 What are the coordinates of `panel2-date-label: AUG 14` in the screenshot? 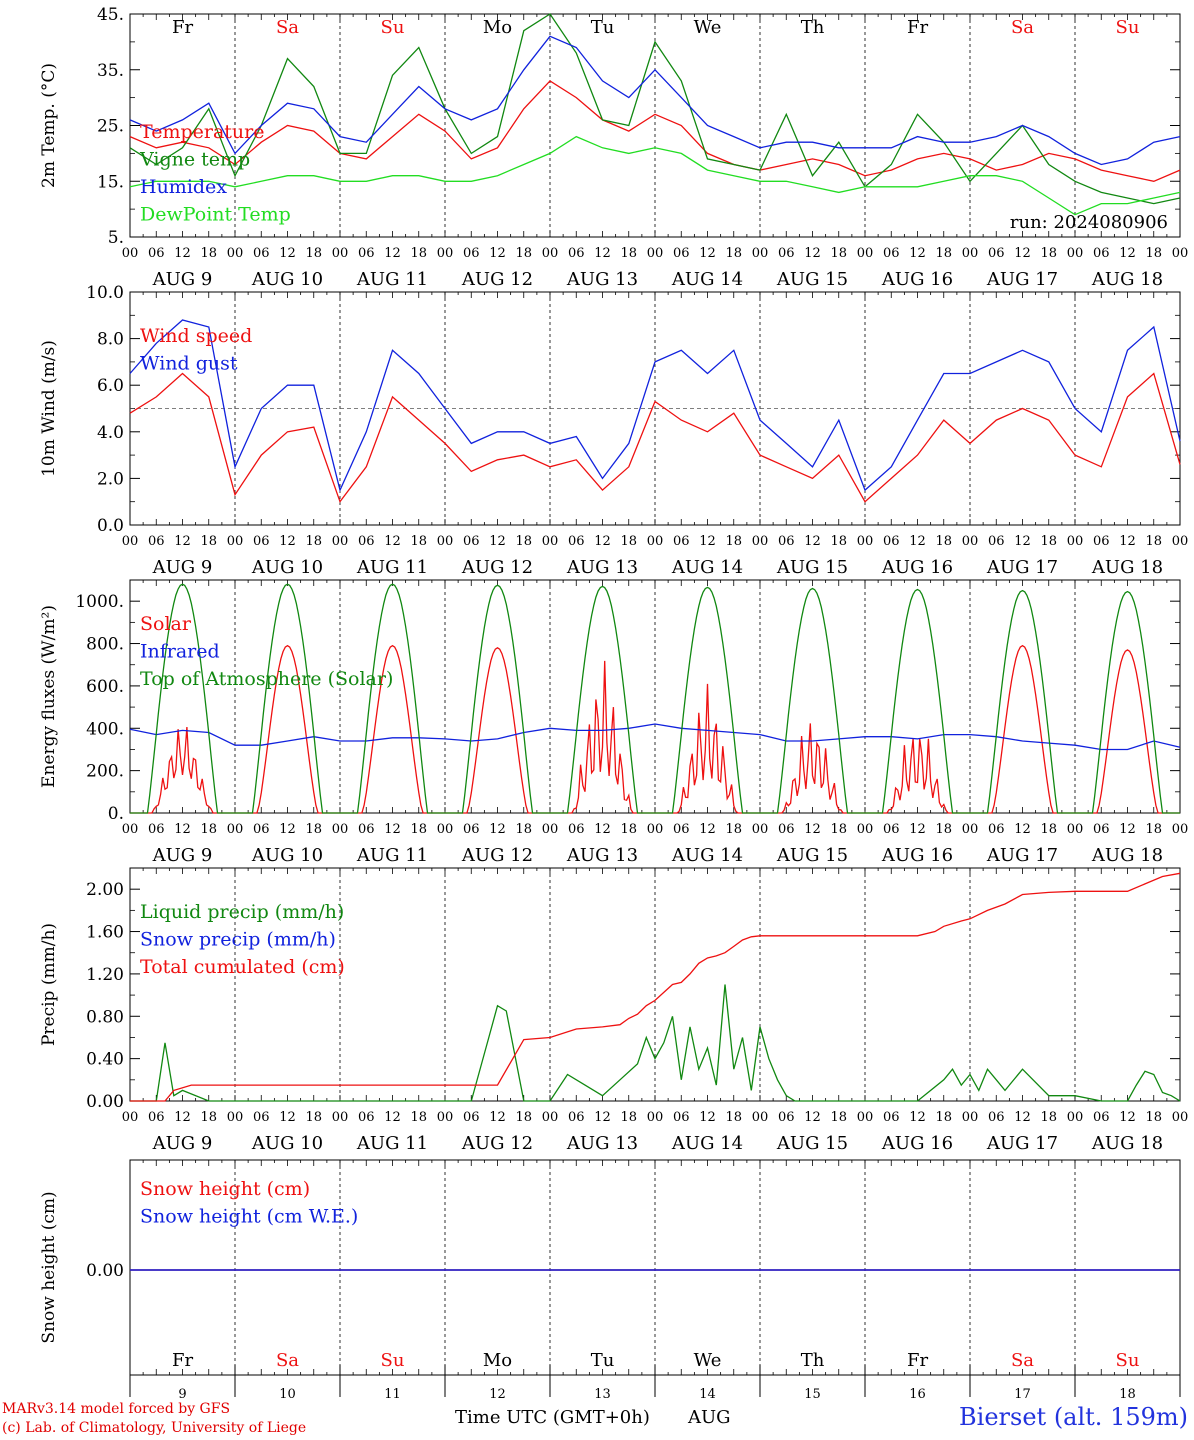 It's located at (707, 567).